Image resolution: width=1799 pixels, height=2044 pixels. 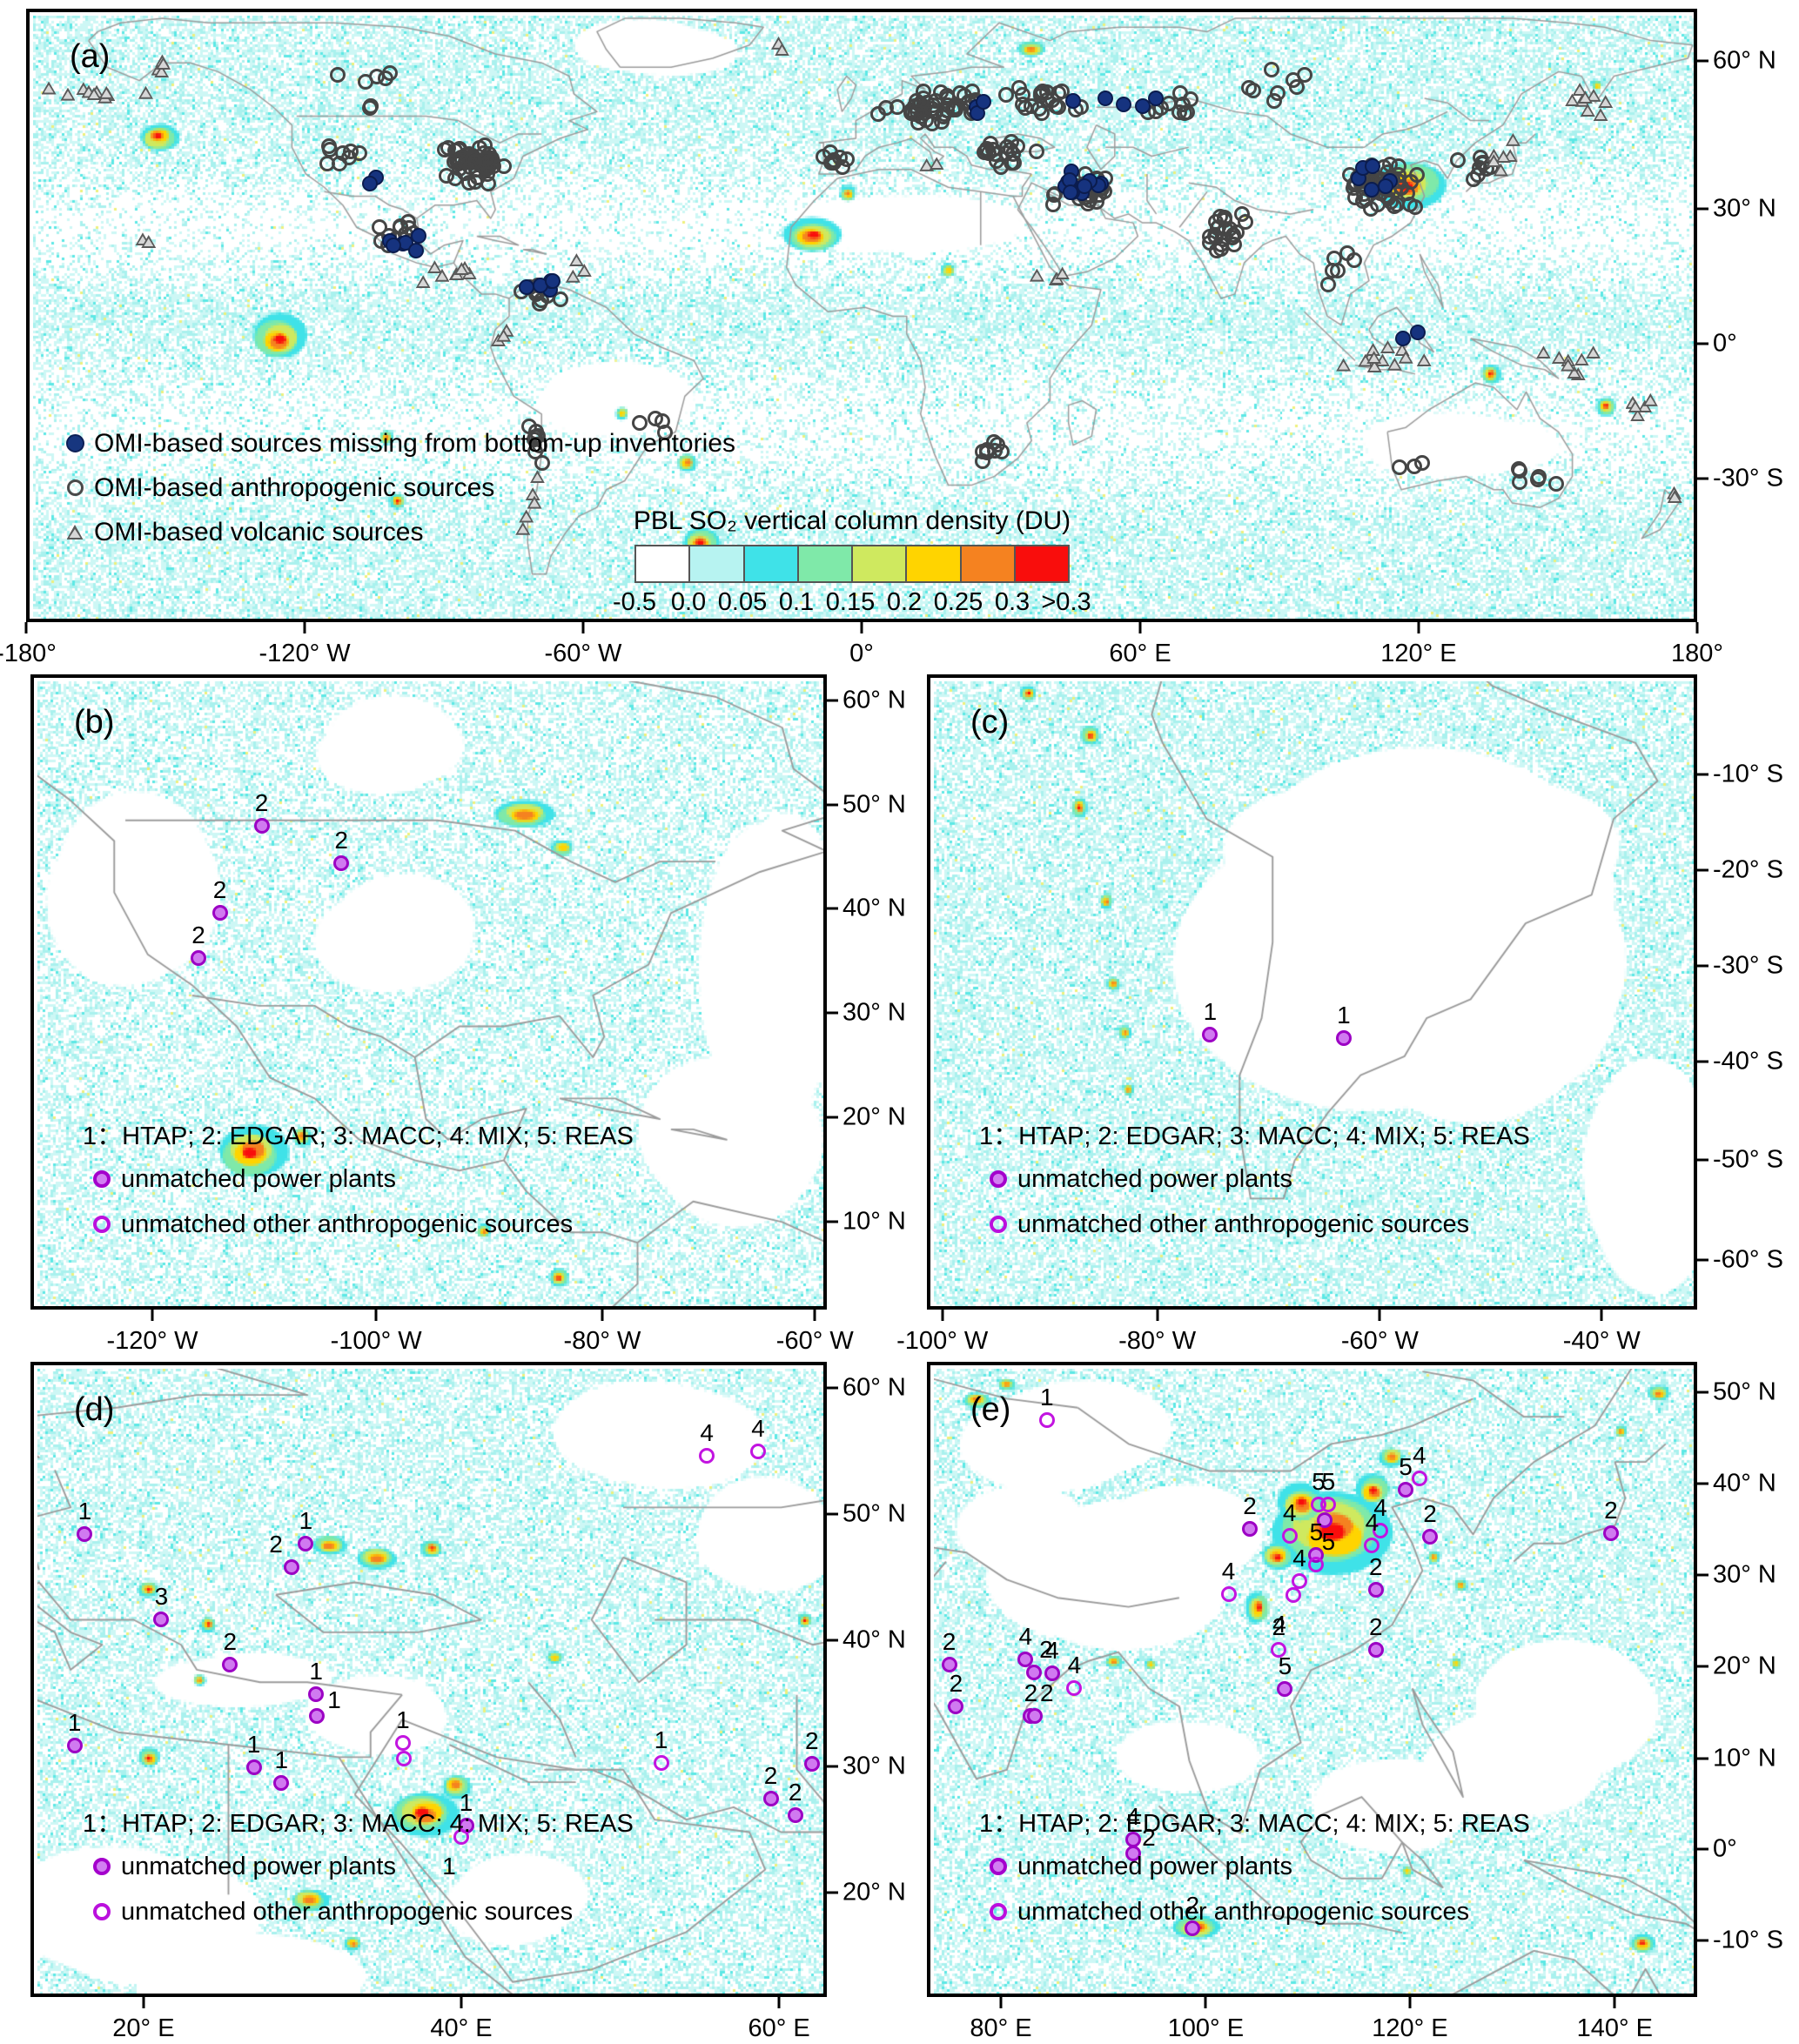 I want to click on open-magenta-circle-icon, so click(x=998, y=1224).